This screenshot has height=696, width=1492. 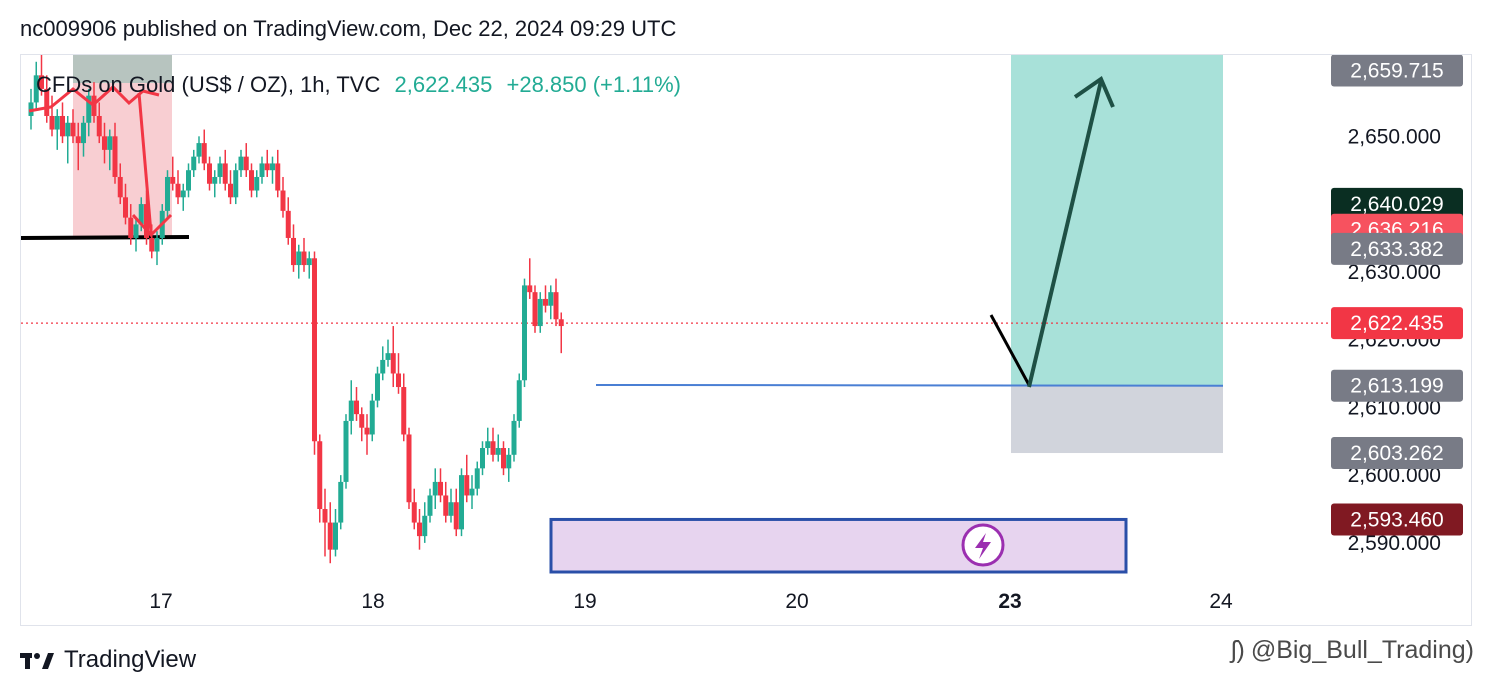 I want to click on y-tick-label: 2,600.000, so click(x=1394, y=475).